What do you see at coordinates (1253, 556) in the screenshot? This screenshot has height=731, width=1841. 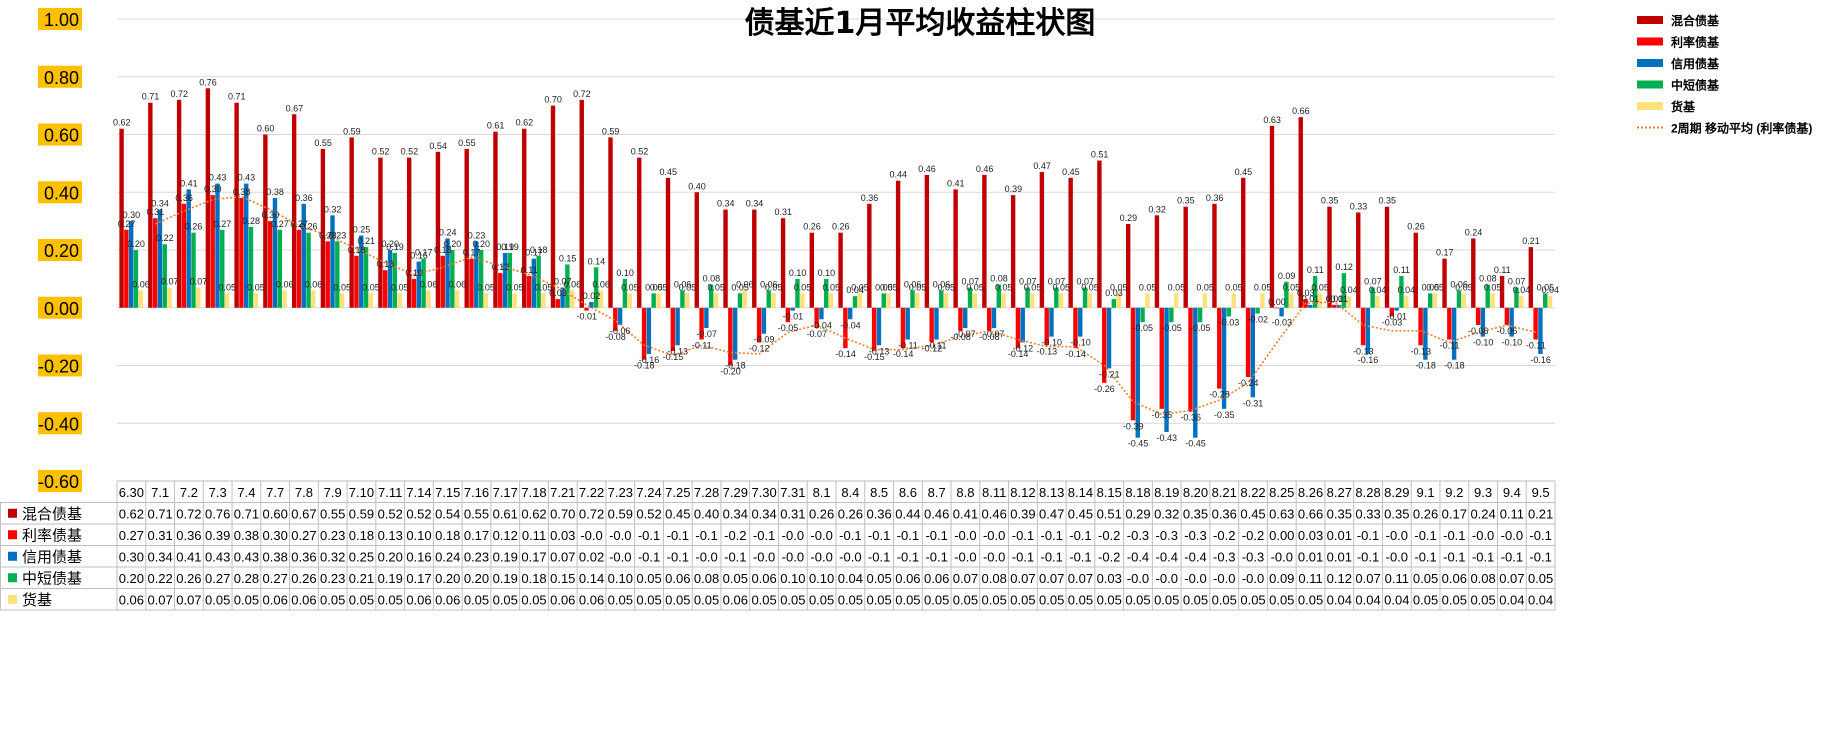 I see `table-cell: -0.3` at bounding box center [1253, 556].